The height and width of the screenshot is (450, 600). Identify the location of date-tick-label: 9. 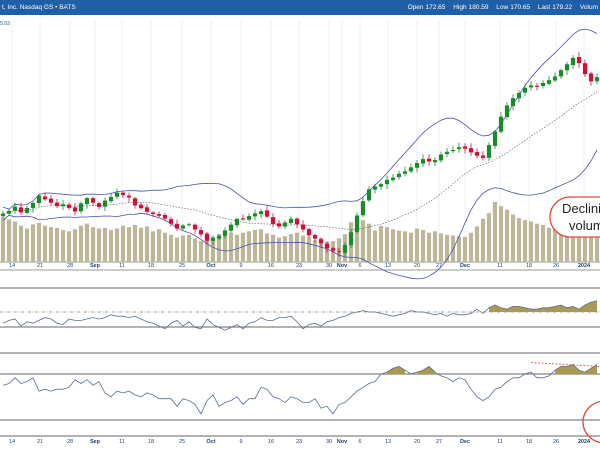
(240, 266).